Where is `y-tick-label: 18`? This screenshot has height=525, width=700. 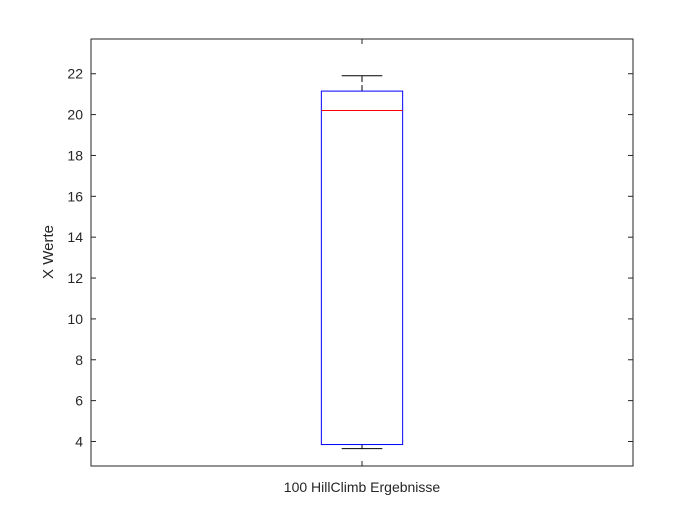 y-tick-label: 18 is located at coordinates (75, 155).